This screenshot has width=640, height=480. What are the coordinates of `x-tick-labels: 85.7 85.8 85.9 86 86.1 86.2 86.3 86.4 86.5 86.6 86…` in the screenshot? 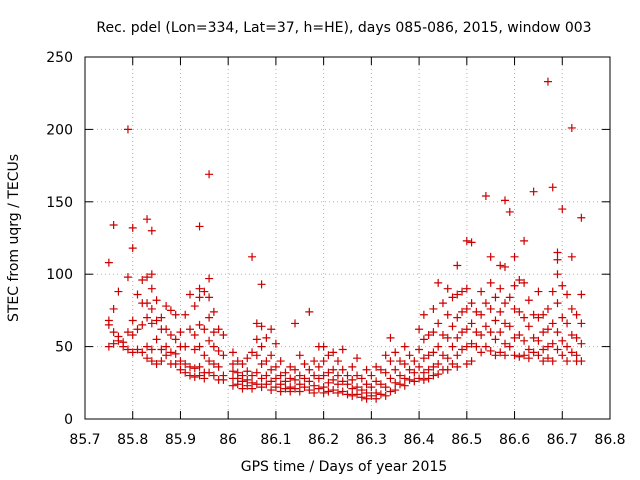 It's located at (347, 440).